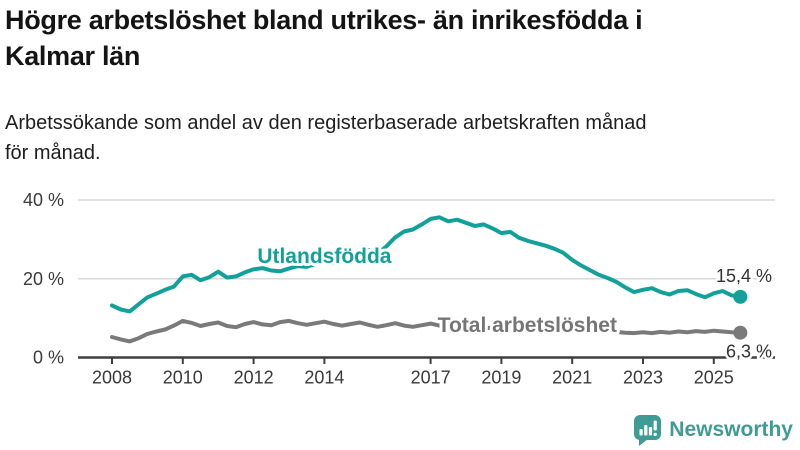  What do you see at coordinates (648, 430) in the screenshot?
I see `newsworthy-logo-icon` at bounding box center [648, 430].